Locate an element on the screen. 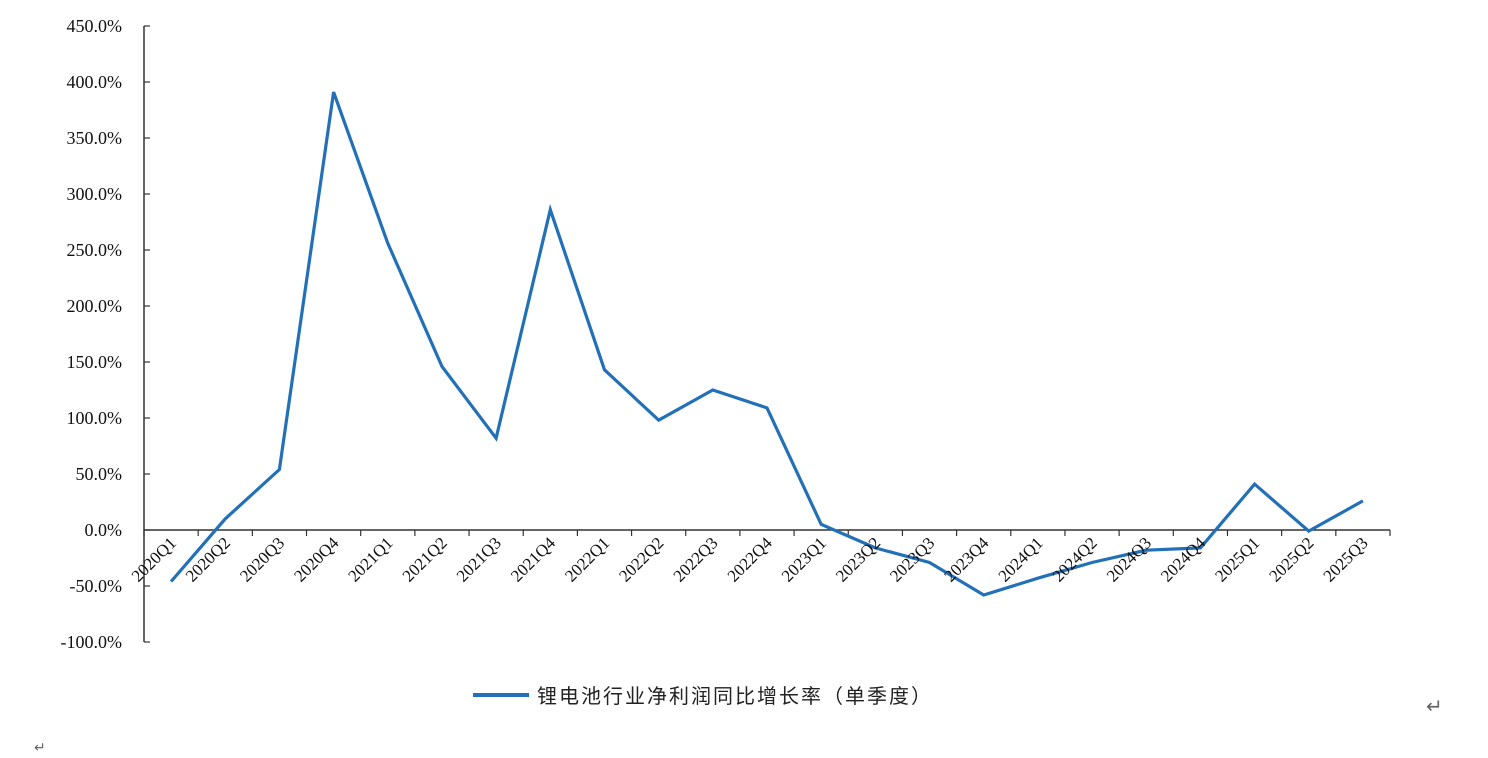 The width and height of the screenshot is (1488, 758). legend: 锂电池行业净利润同比增长率（单季度） is located at coordinates (703, 694).